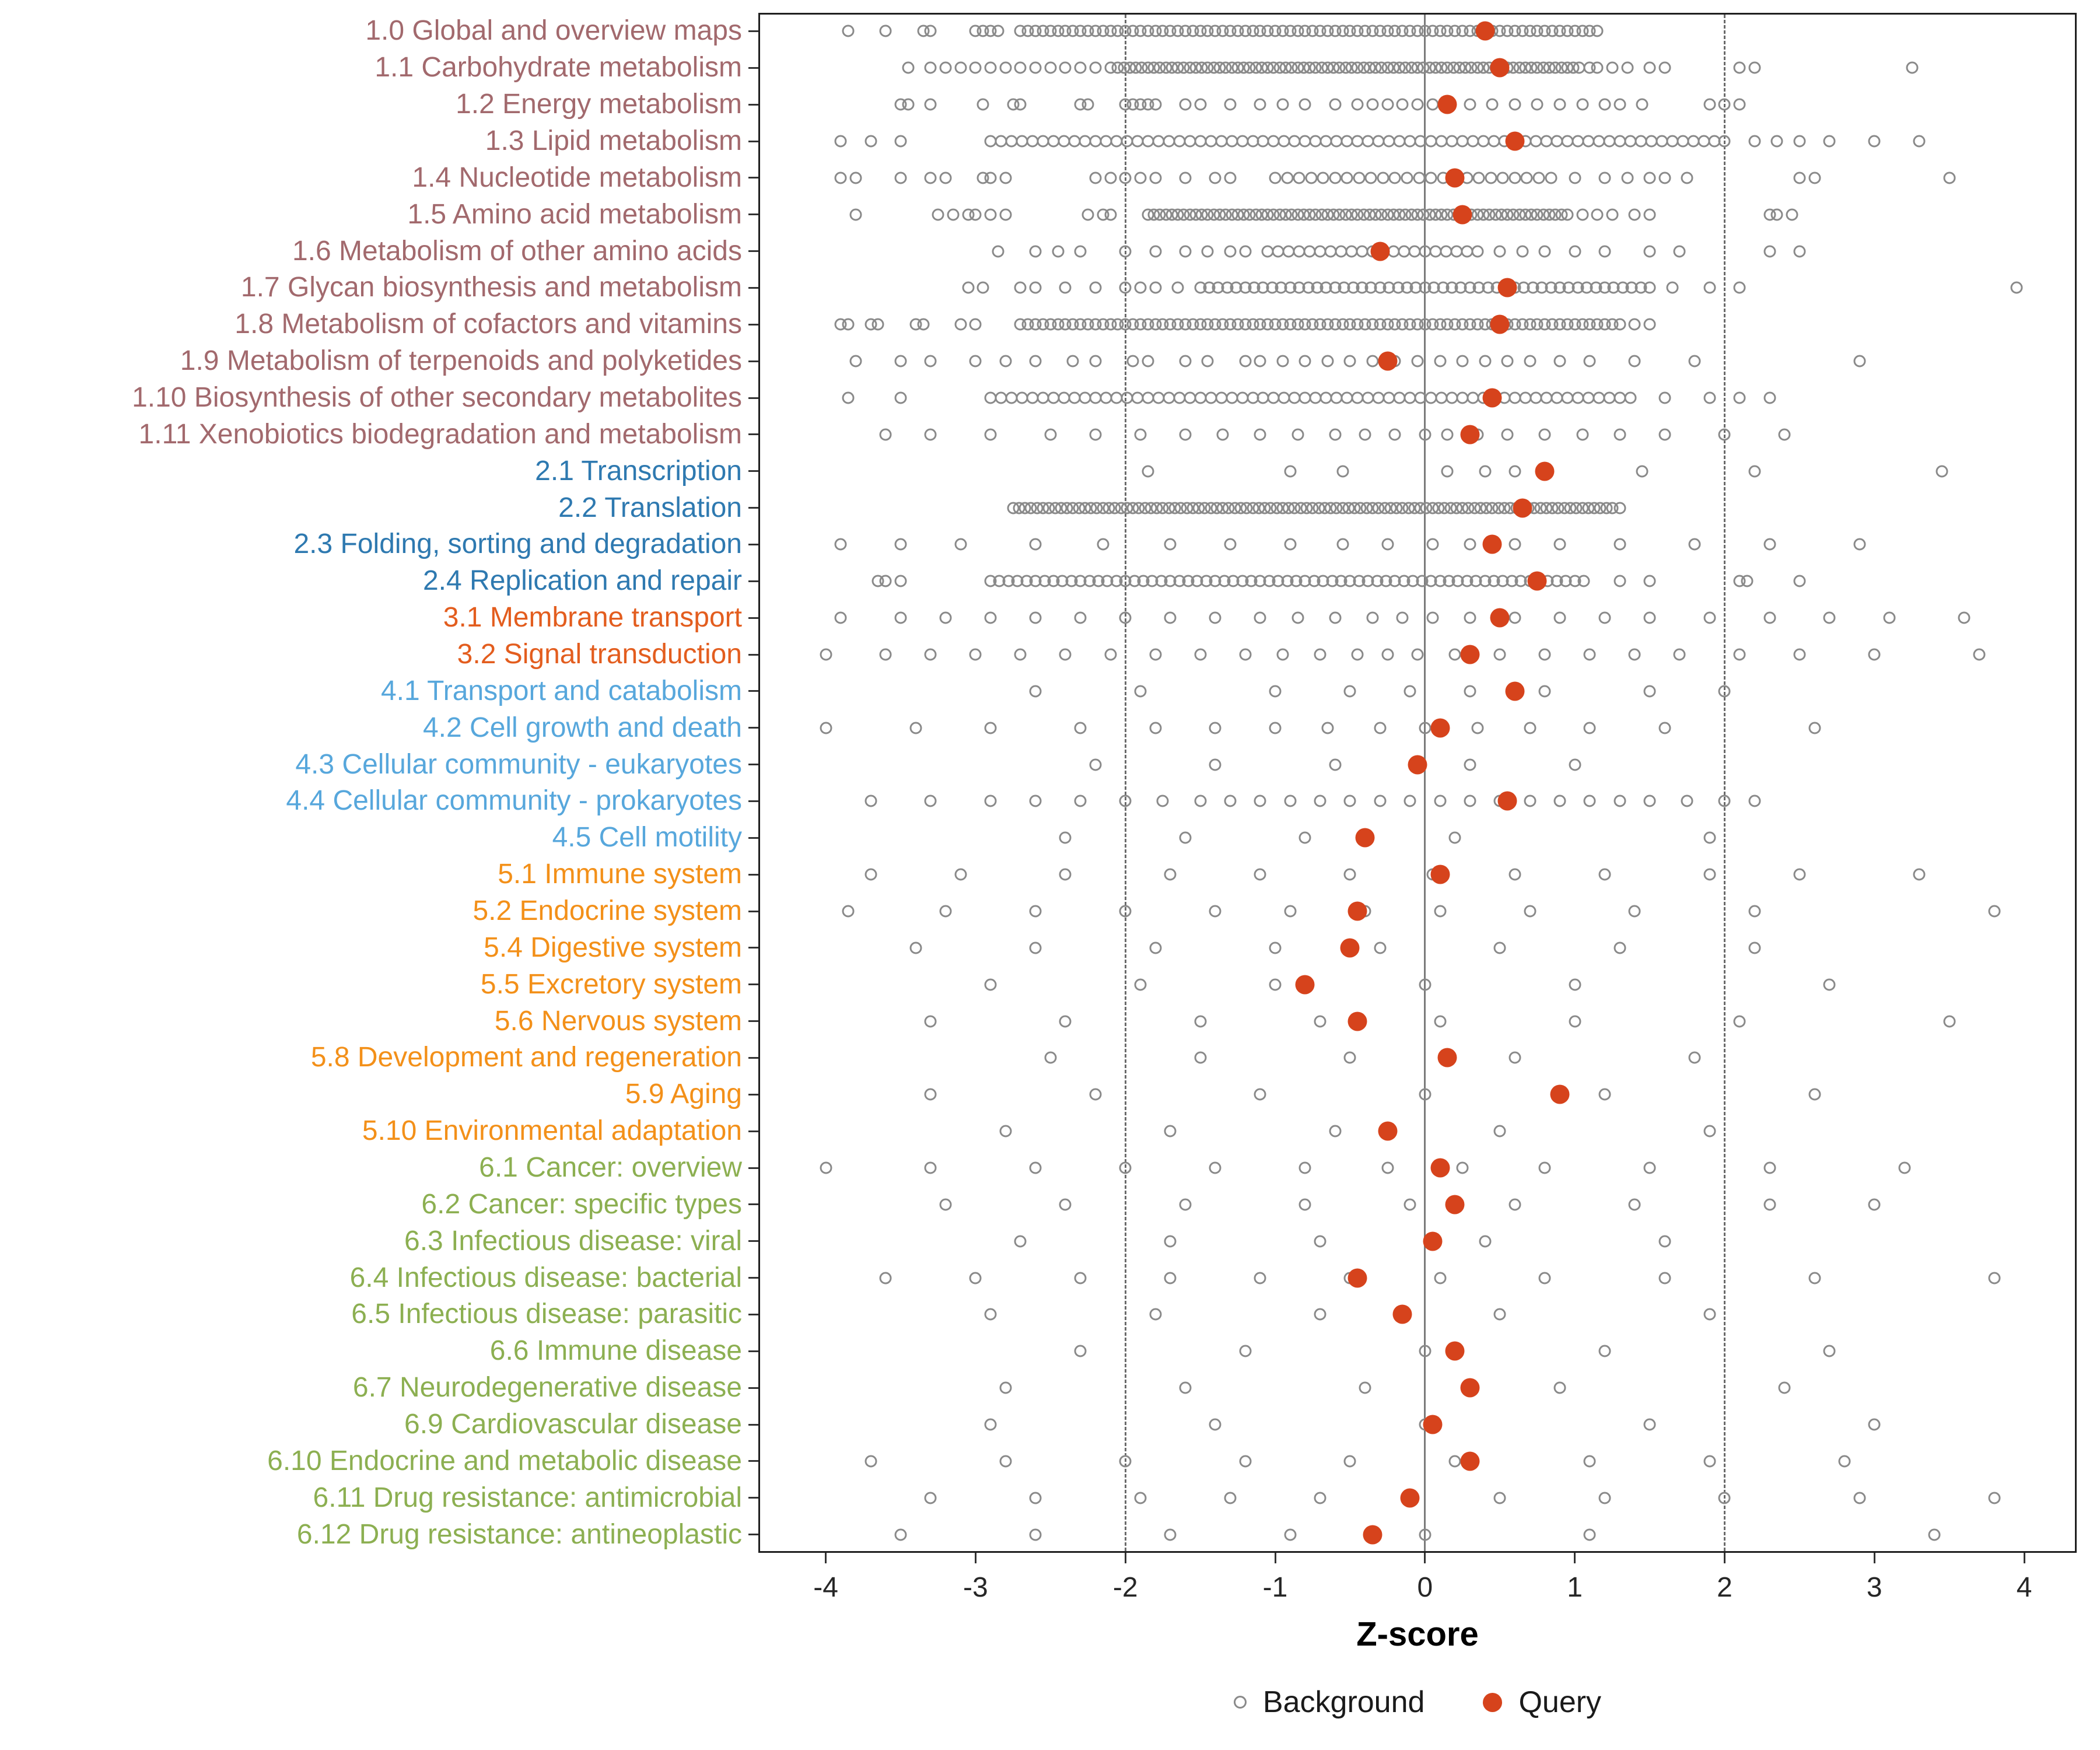 This screenshot has width=2100, height=1750. I want to click on category-label: 5.1 Immune system, so click(620, 874).